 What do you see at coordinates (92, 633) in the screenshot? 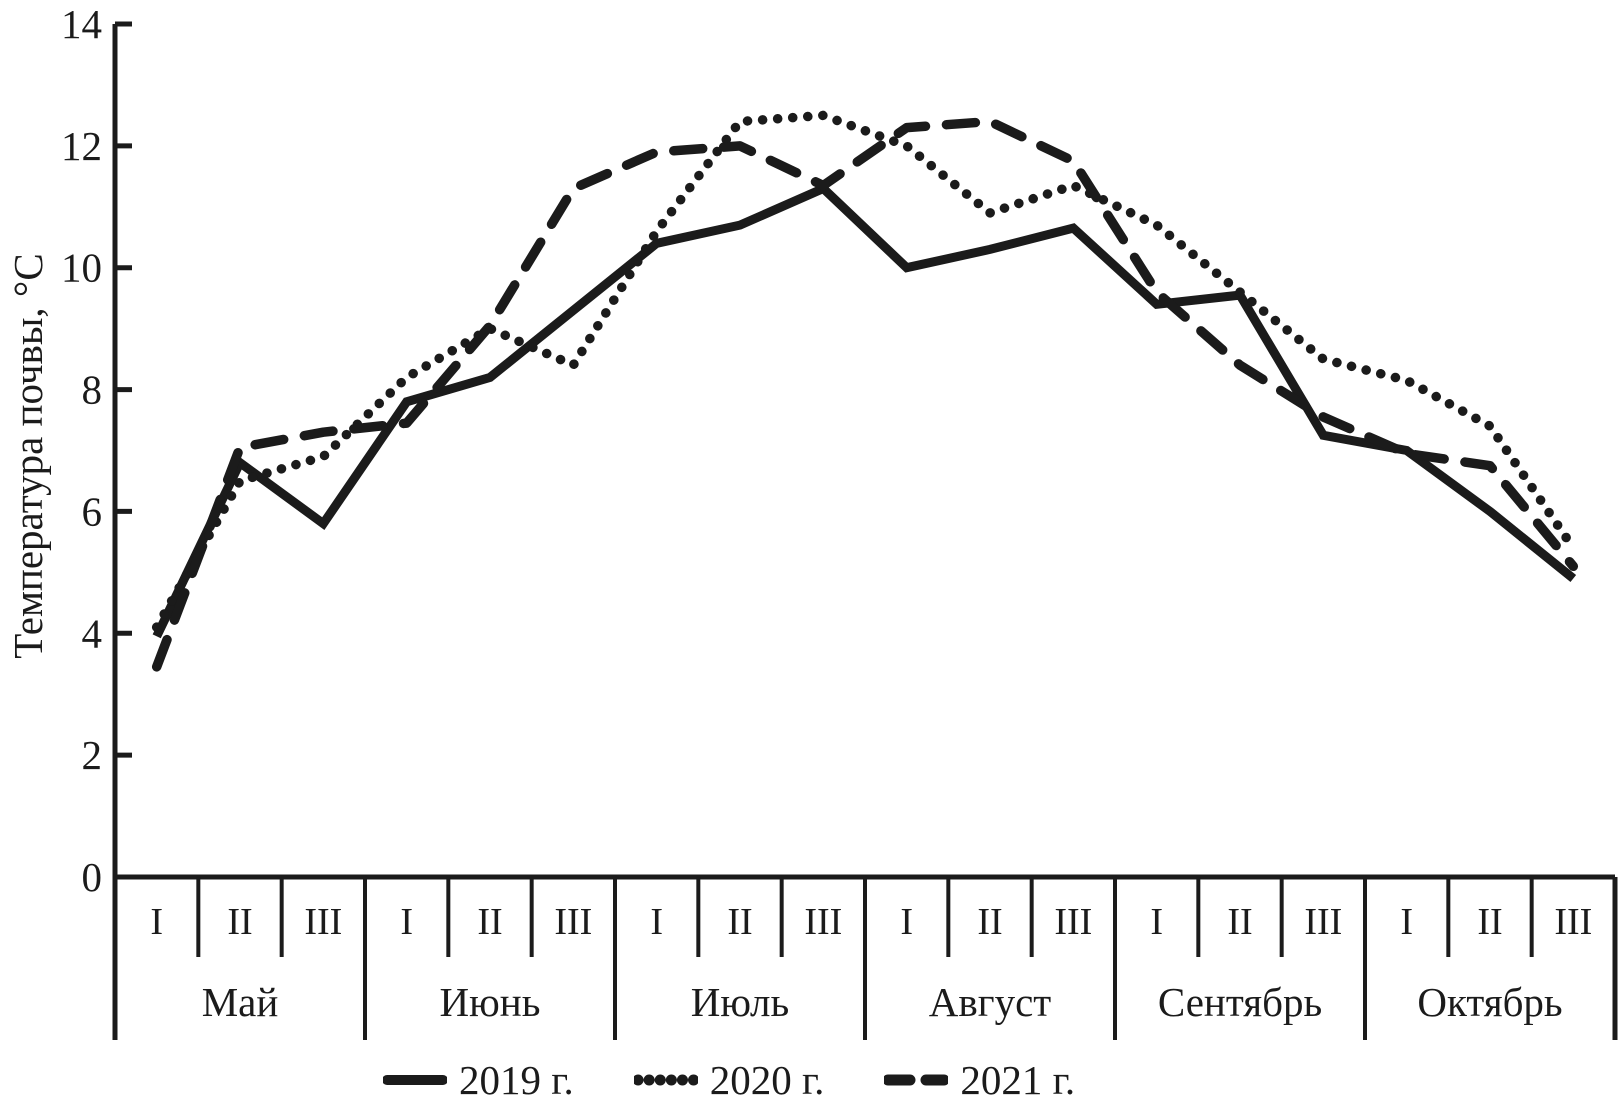
I see `y-tick-label-4: 4` at bounding box center [92, 633].